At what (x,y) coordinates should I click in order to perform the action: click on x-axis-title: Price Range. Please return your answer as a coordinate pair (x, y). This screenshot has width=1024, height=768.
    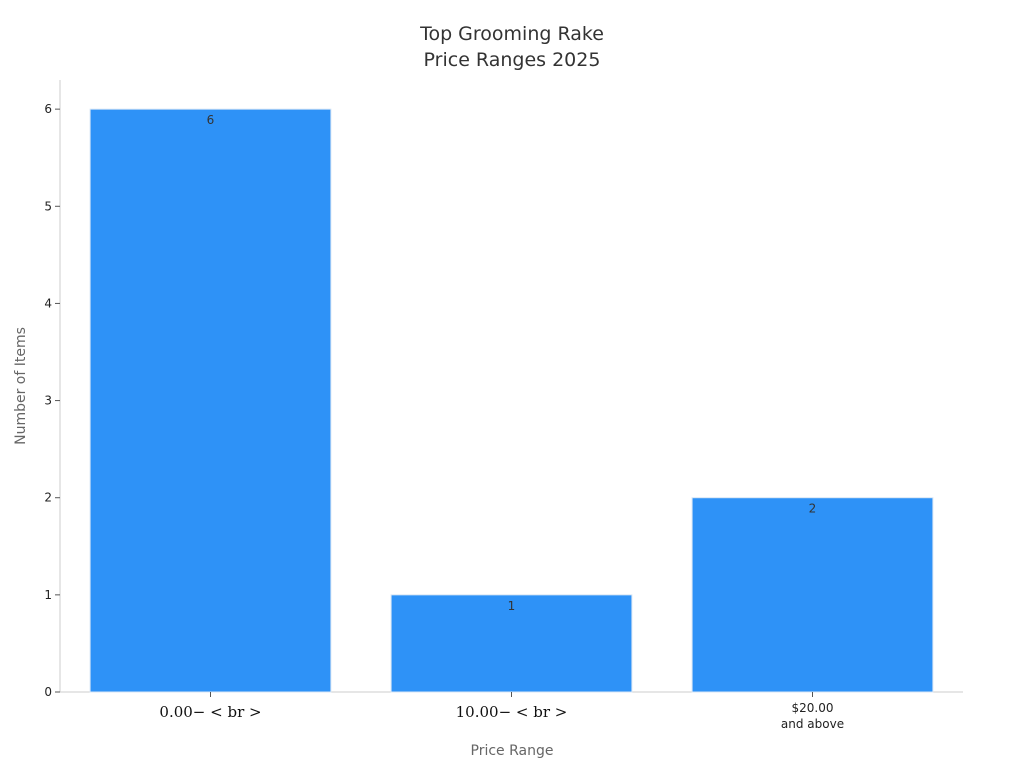
    Looking at the image, I should click on (512, 751).